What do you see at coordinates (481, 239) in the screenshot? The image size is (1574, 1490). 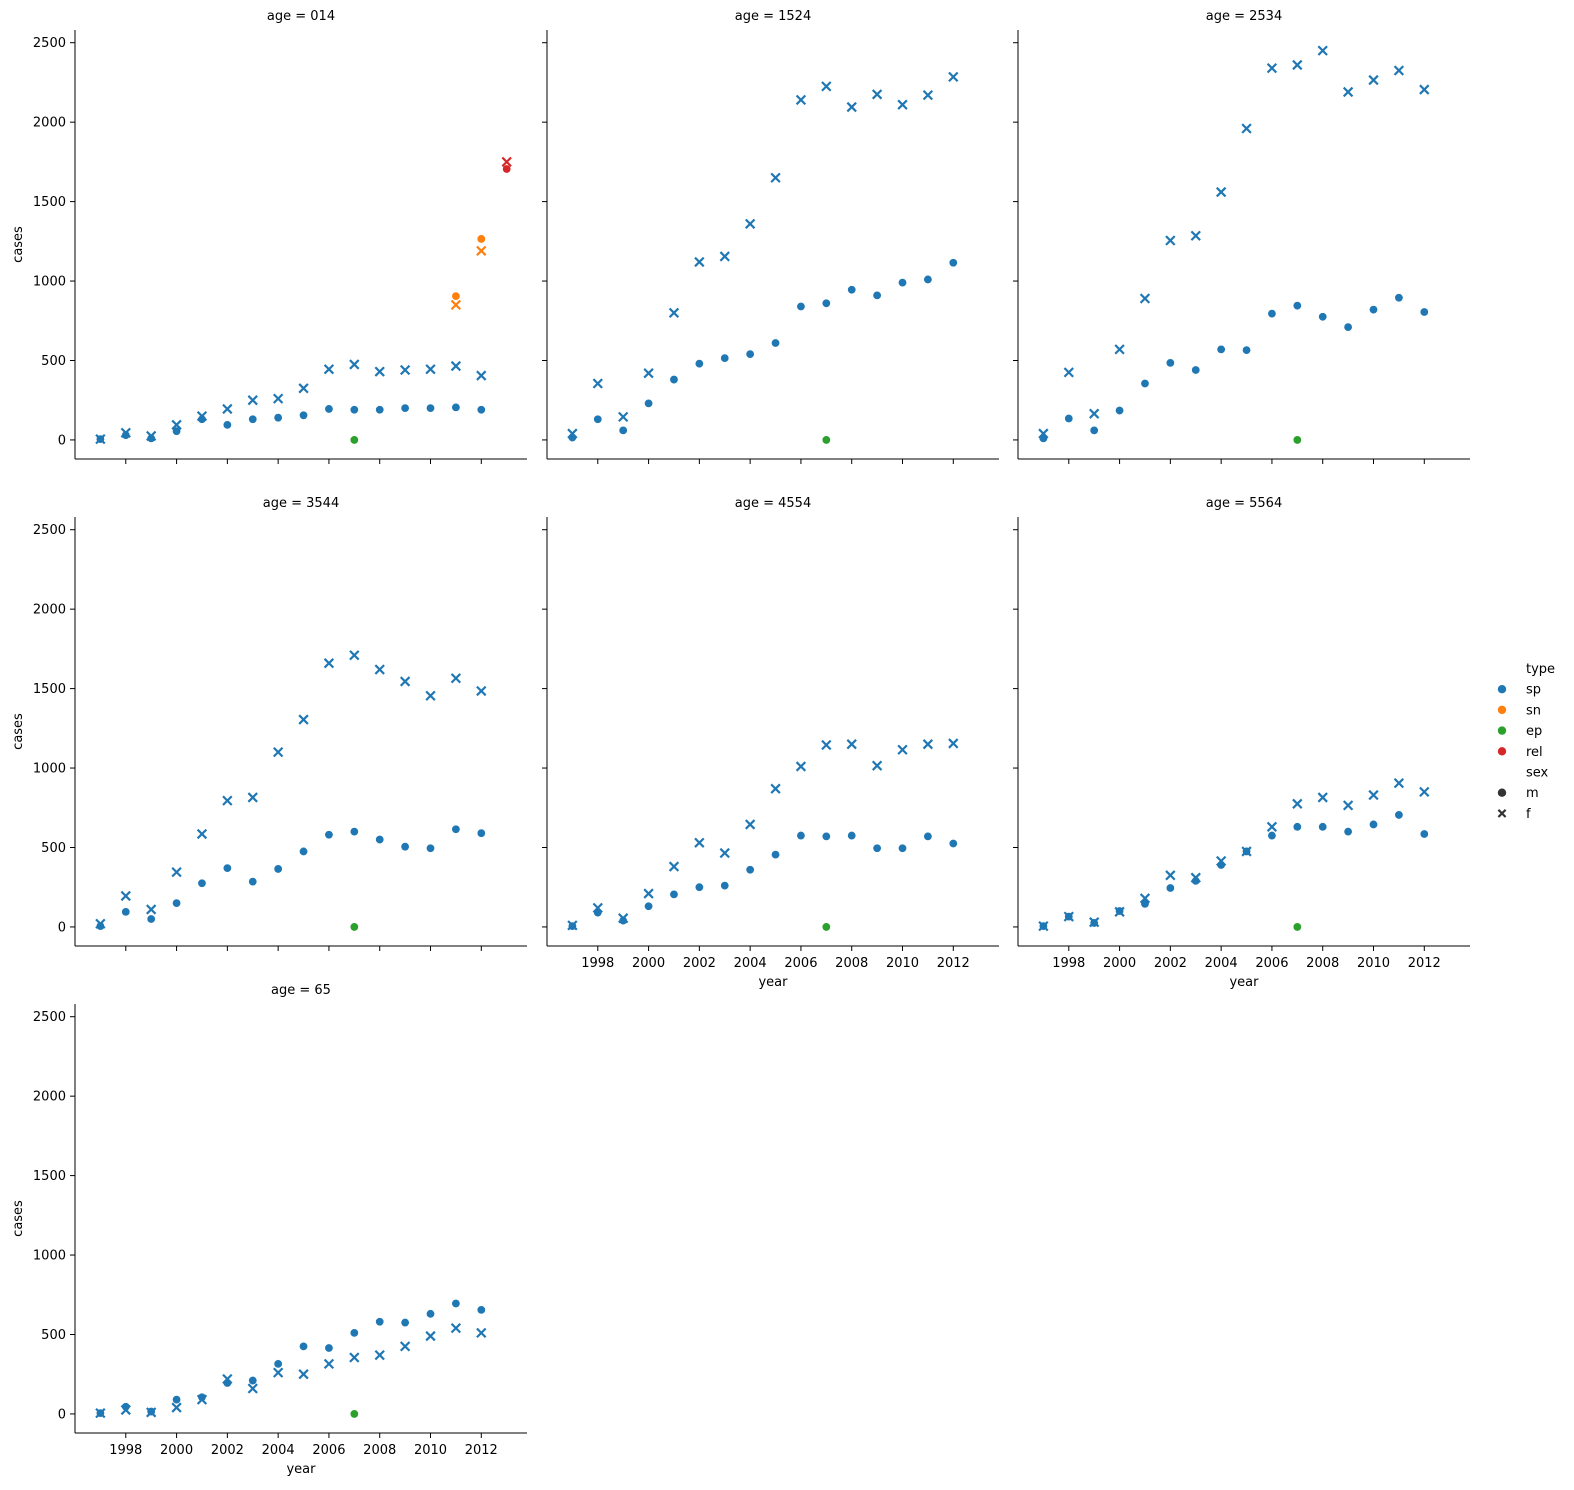 I see `point-sn-m` at bounding box center [481, 239].